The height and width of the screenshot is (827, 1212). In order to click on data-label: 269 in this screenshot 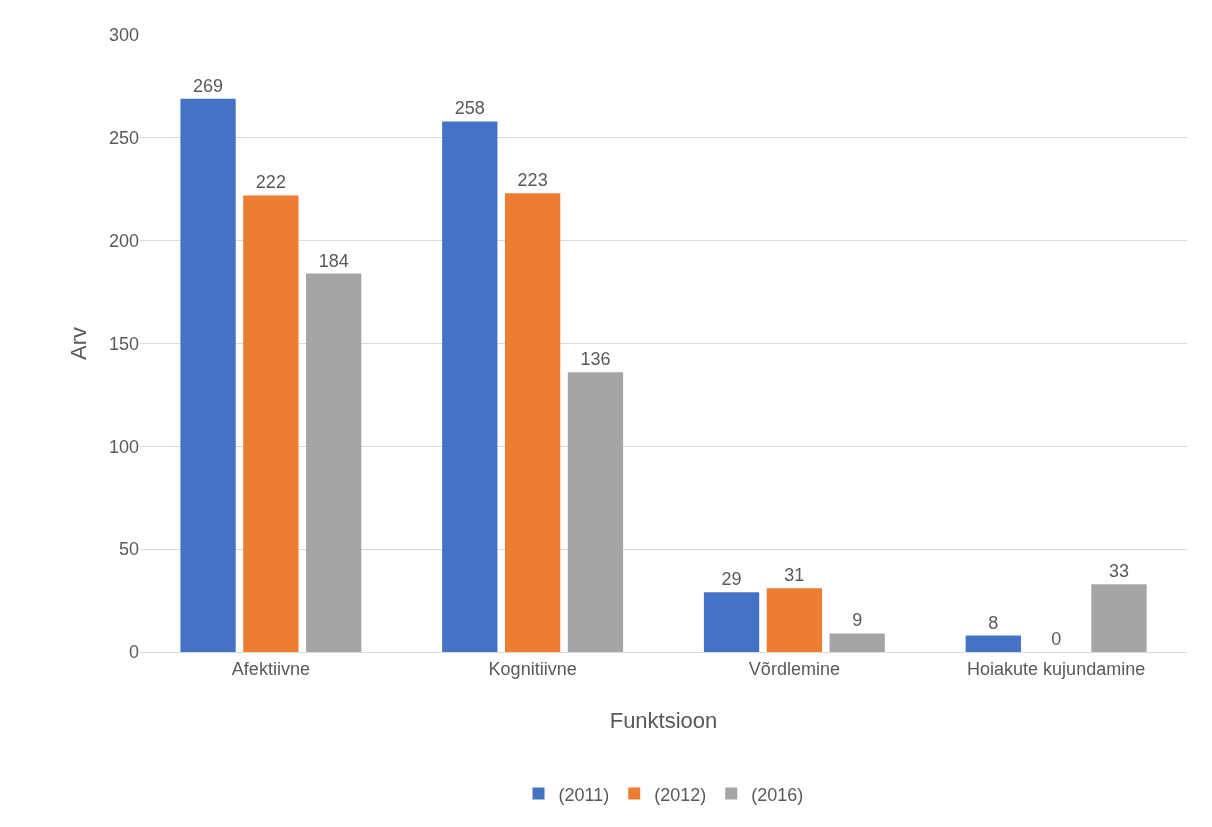, I will do `click(208, 85)`.